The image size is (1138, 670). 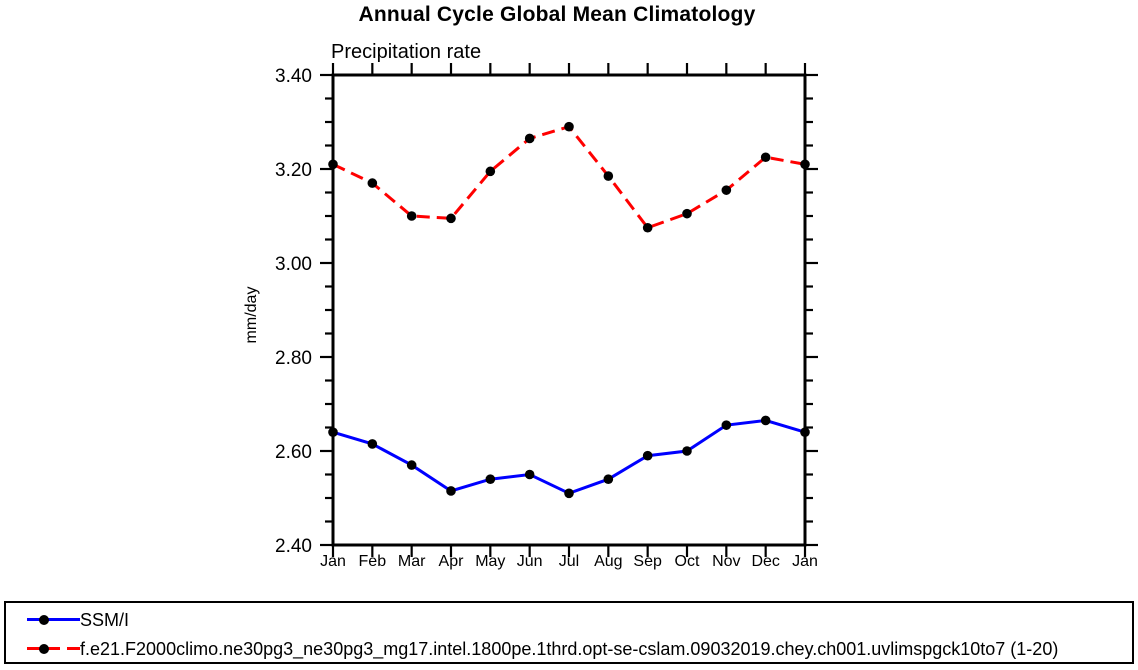 I want to click on x-tick-label: May, so click(x=490, y=561).